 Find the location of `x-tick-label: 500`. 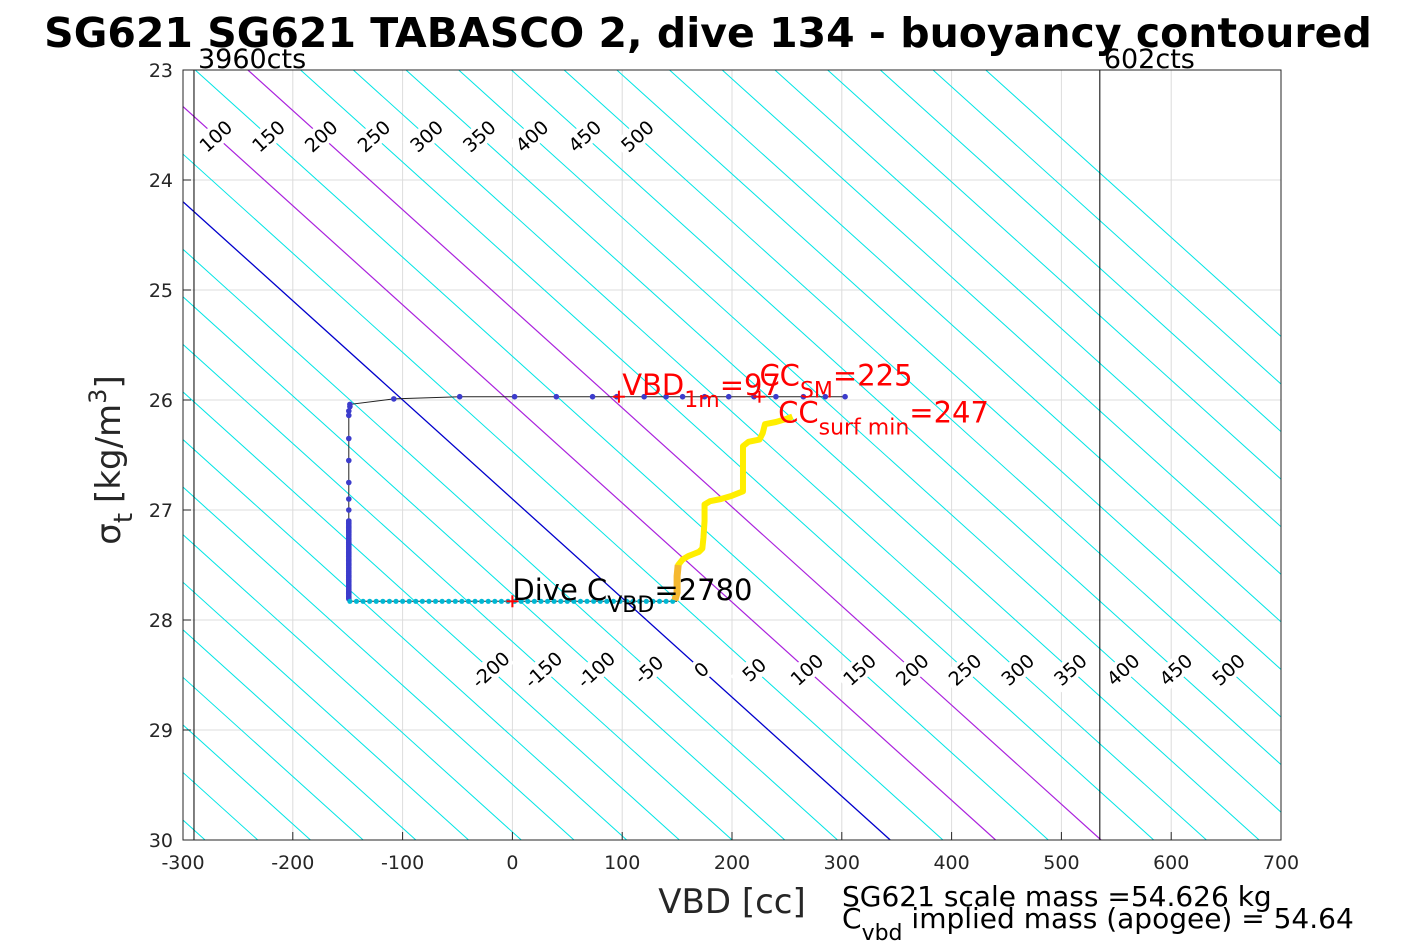

x-tick-label: 500 is located at coordinates (1061, 863).